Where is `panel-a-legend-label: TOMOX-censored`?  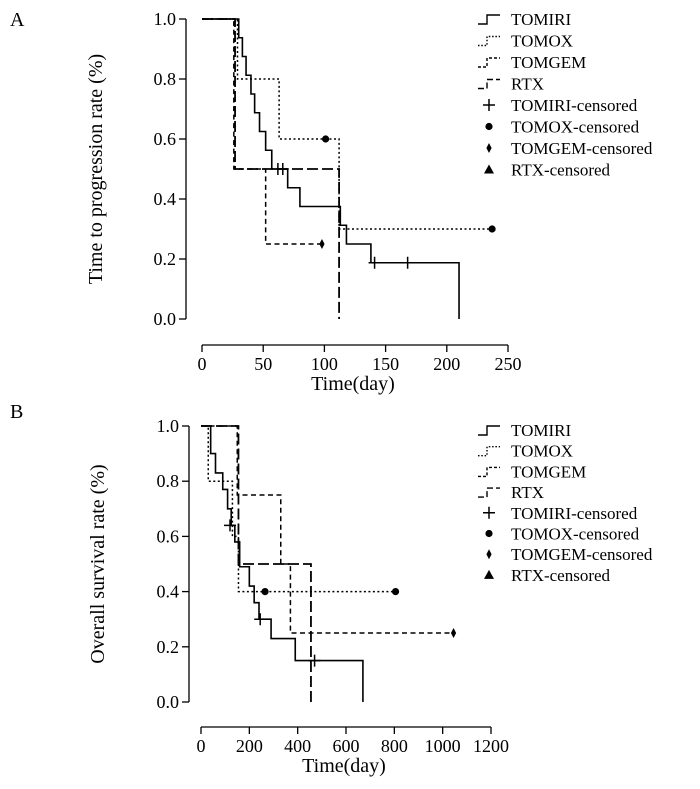
panel-a-legend-label: TOMOX-censored is located at coordinates (575, 127).